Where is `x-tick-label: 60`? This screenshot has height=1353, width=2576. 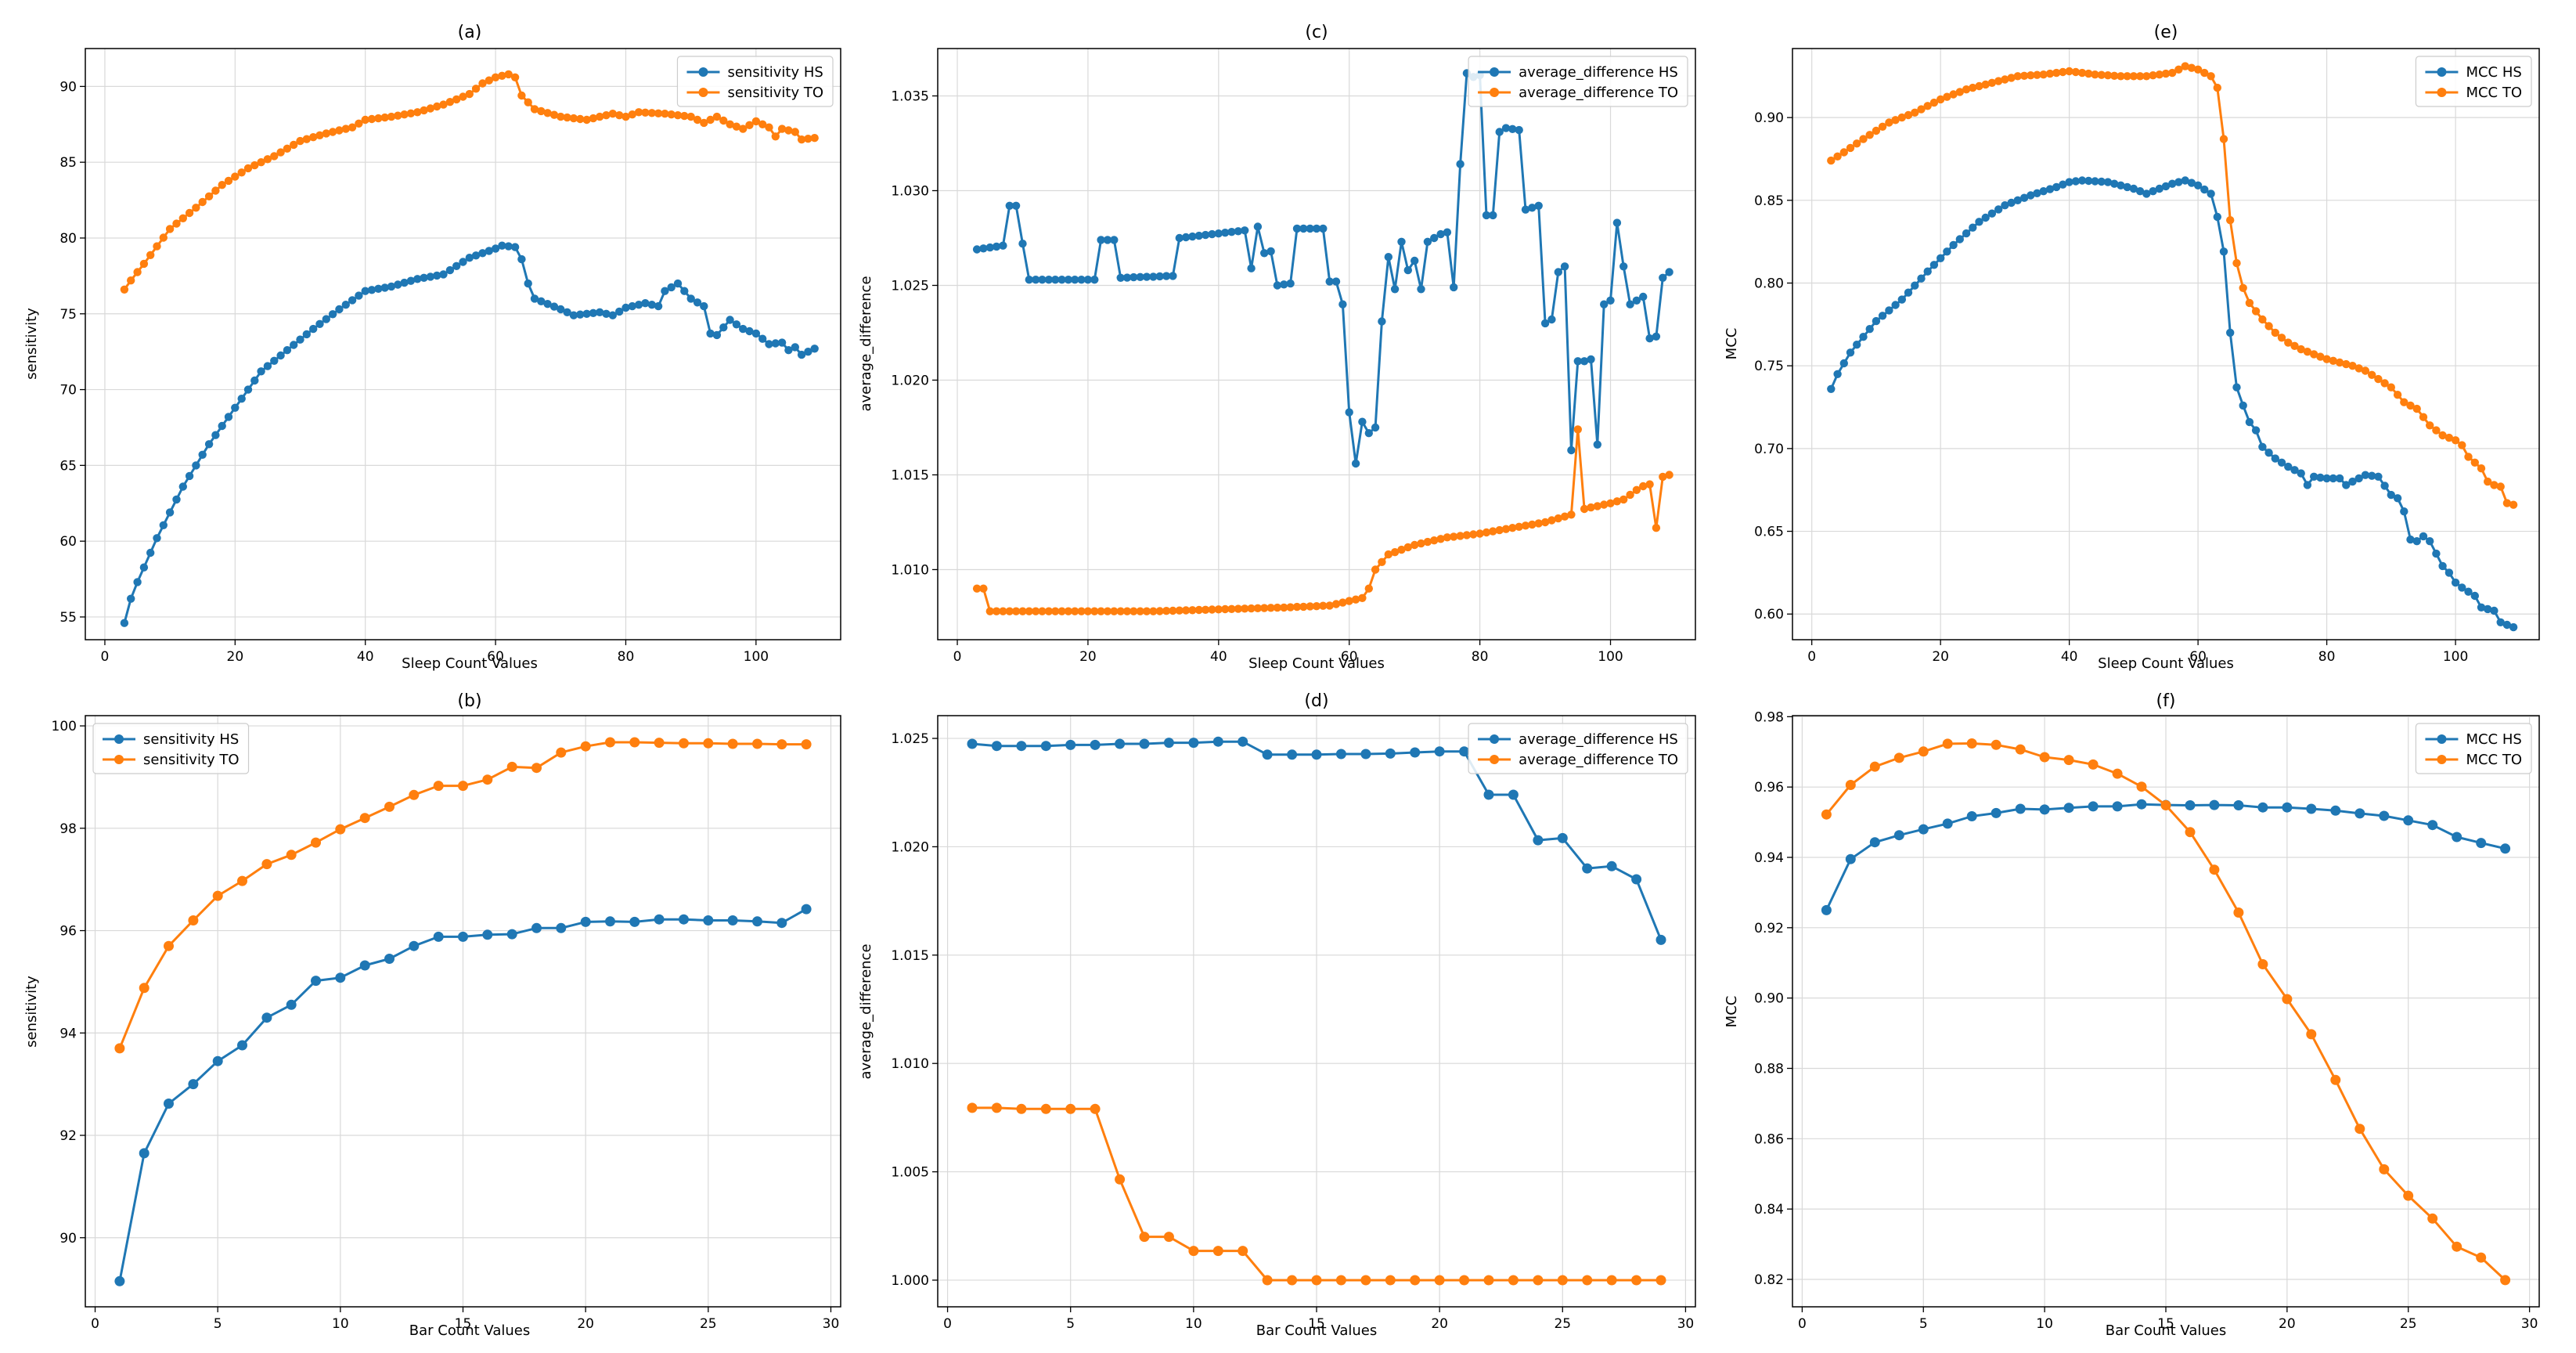
x-tick-label: 60 is located at coordinates (1349, 657).